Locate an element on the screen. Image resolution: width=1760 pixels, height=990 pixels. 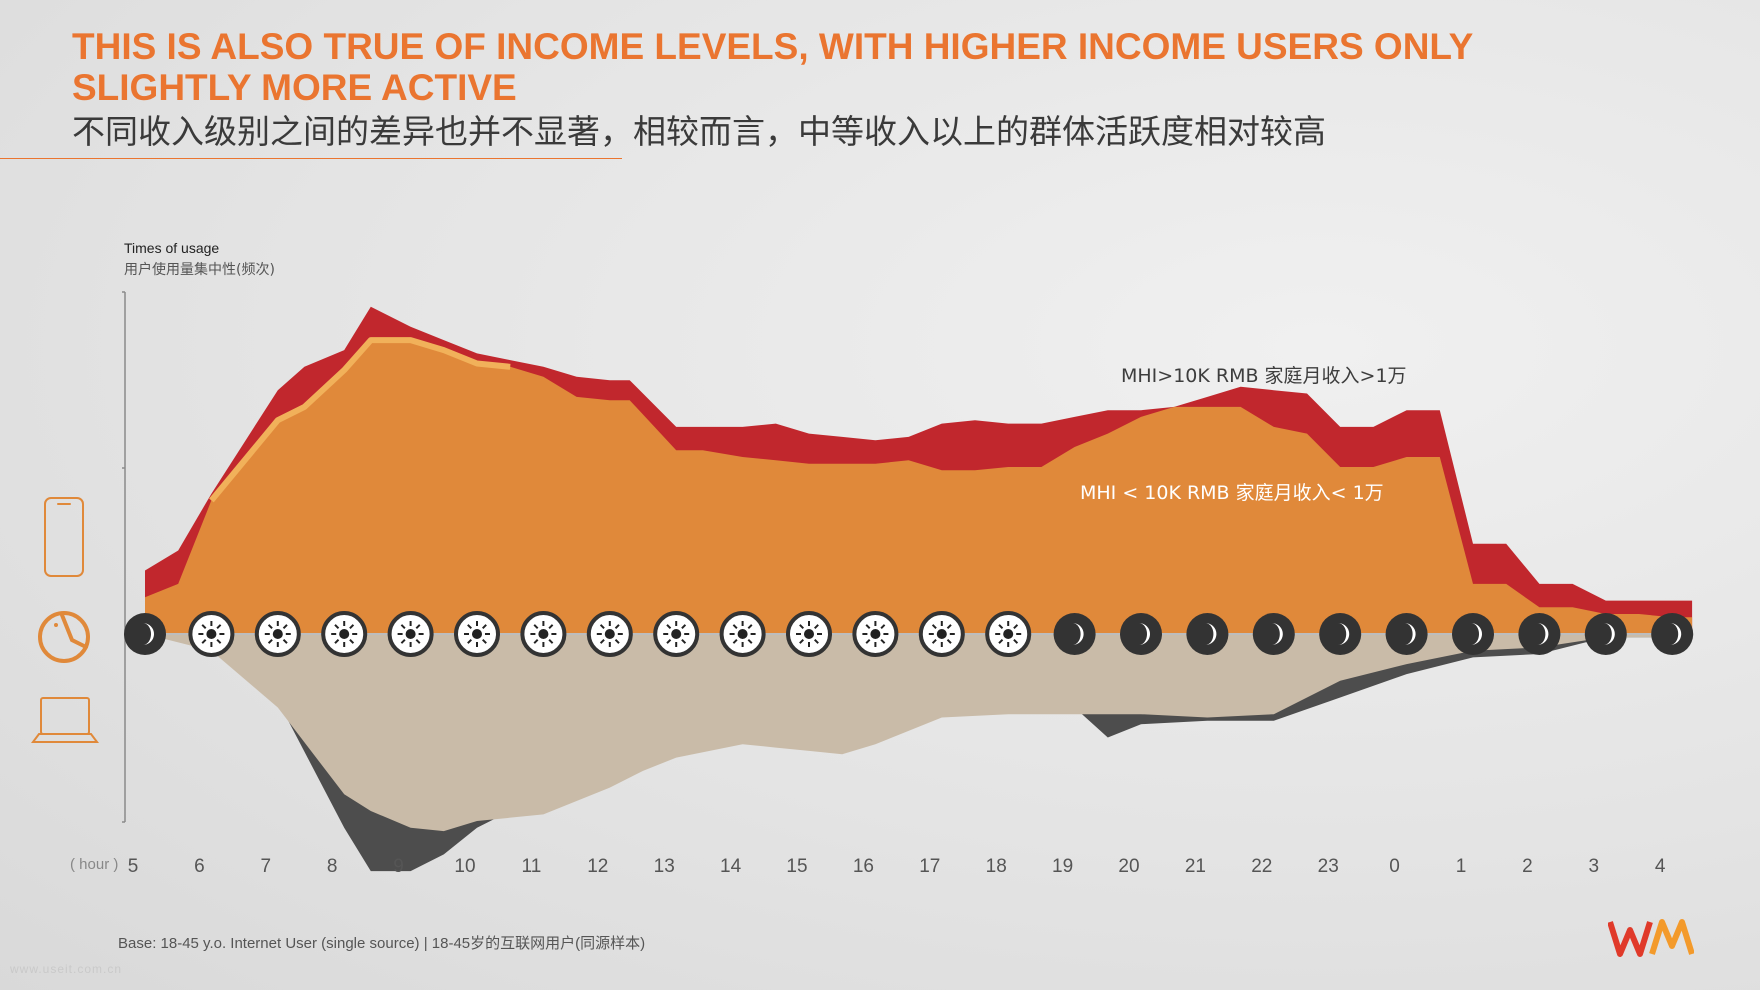
site-watermark: www.useit.com.cn is located at coordinates (66, 969).